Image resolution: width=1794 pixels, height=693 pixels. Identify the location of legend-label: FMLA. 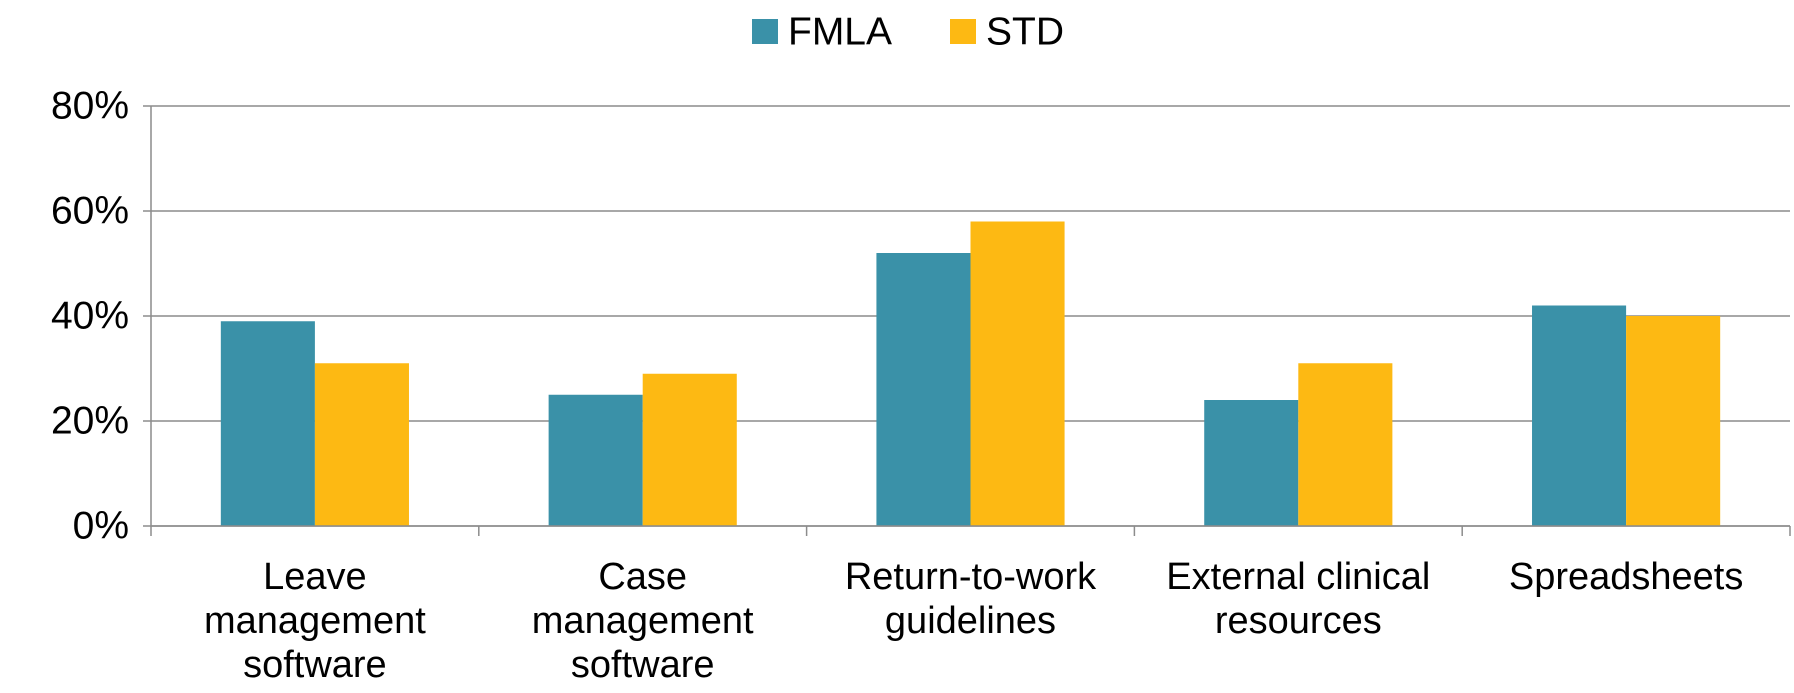
(840, 31).